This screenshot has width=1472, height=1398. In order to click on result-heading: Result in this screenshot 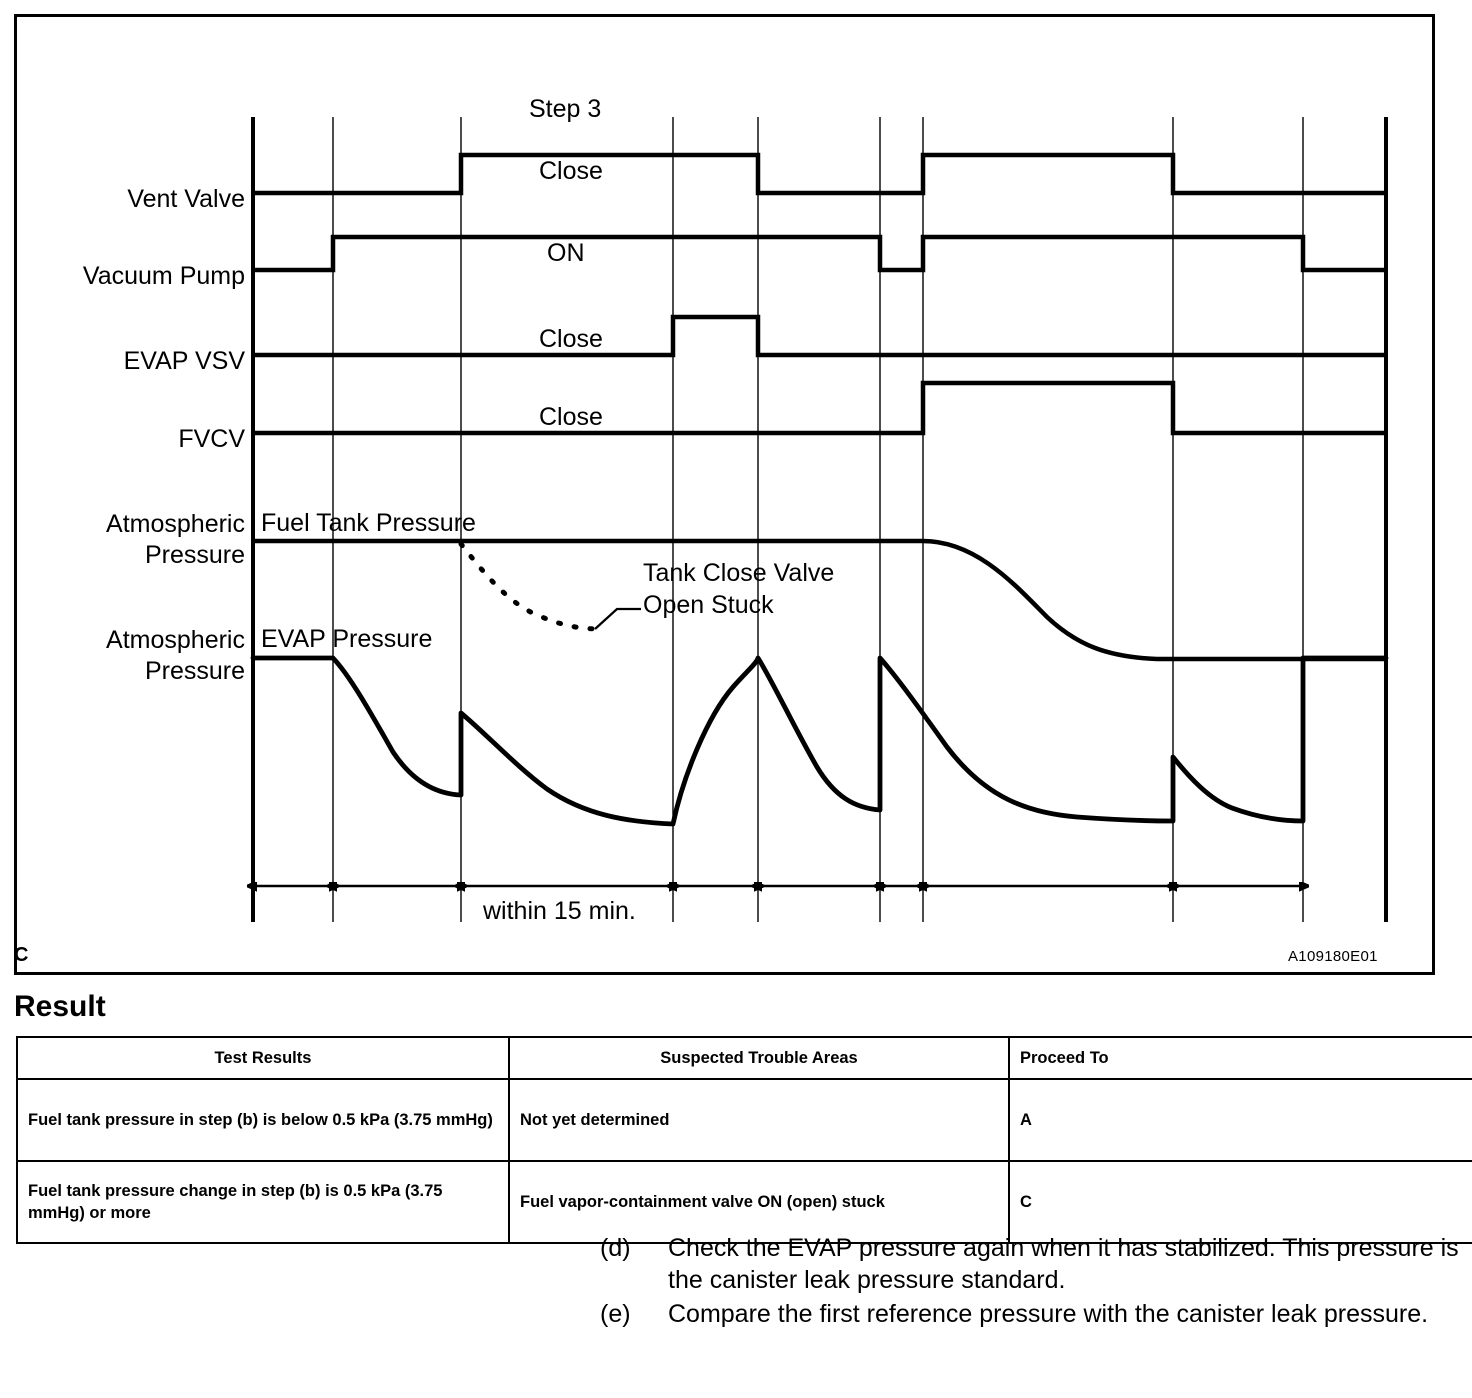, I will do `click(60, 1006)`.